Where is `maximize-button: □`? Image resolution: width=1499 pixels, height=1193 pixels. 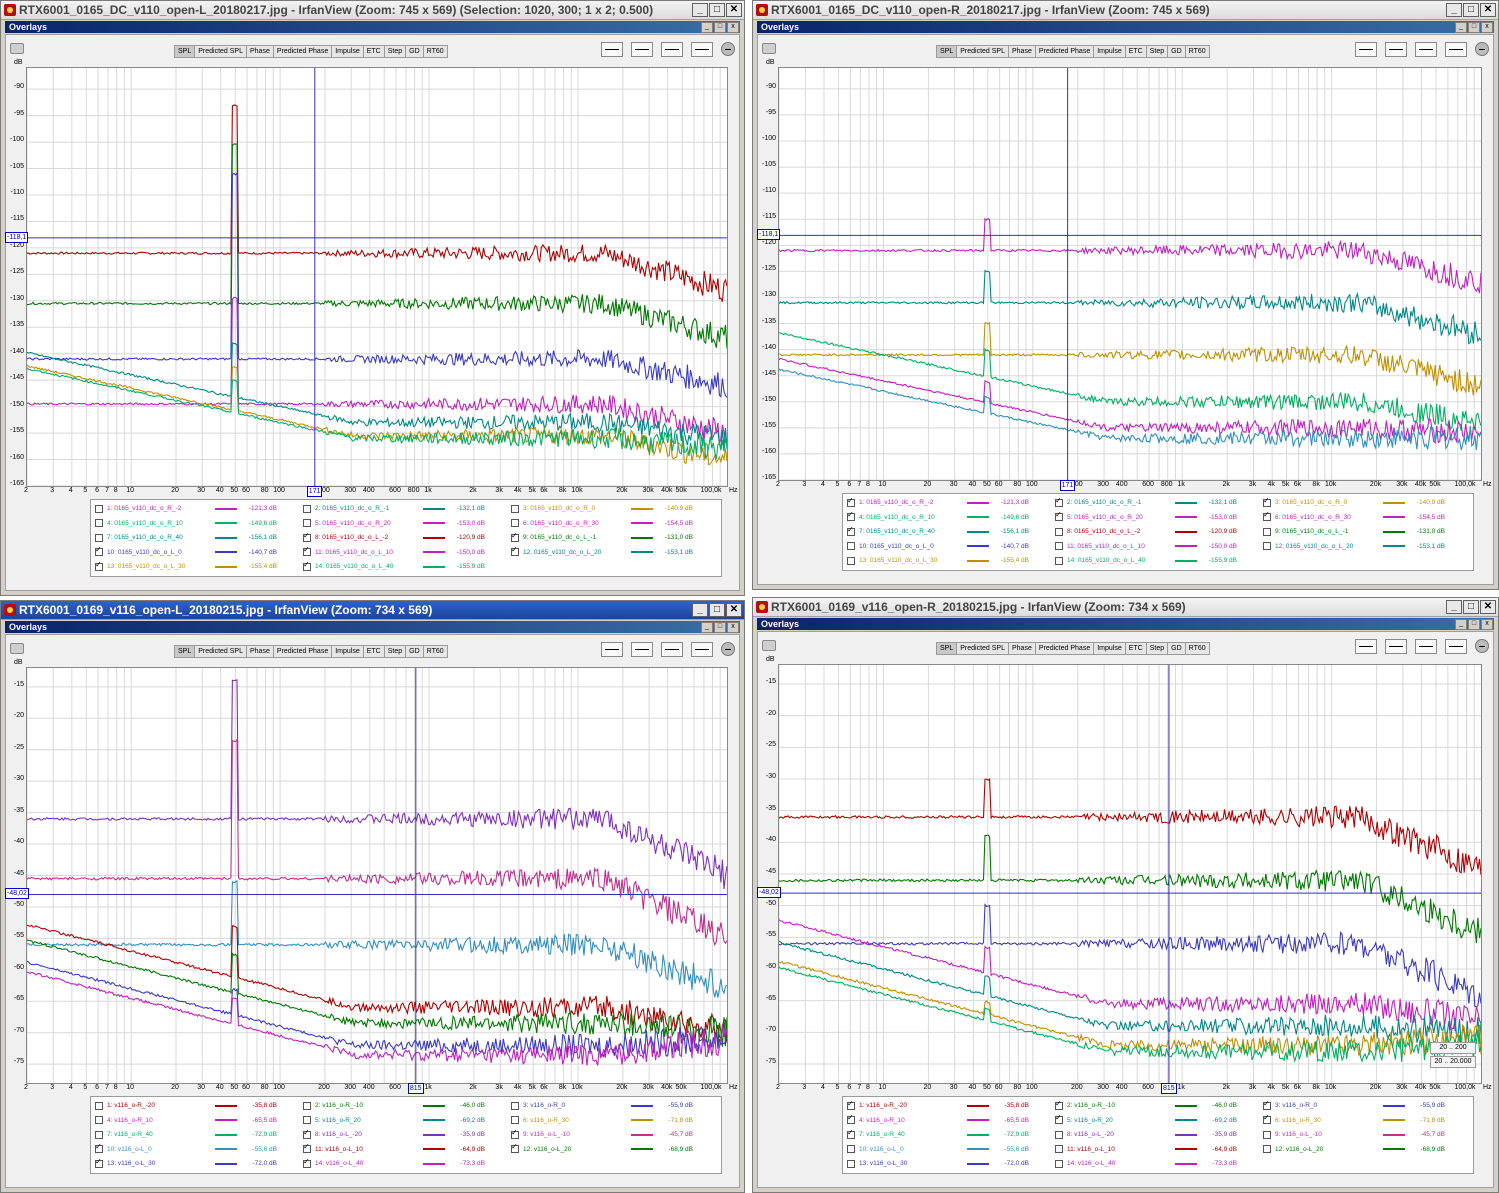
maximize-button: □ is located at coordinates (1471, 10).